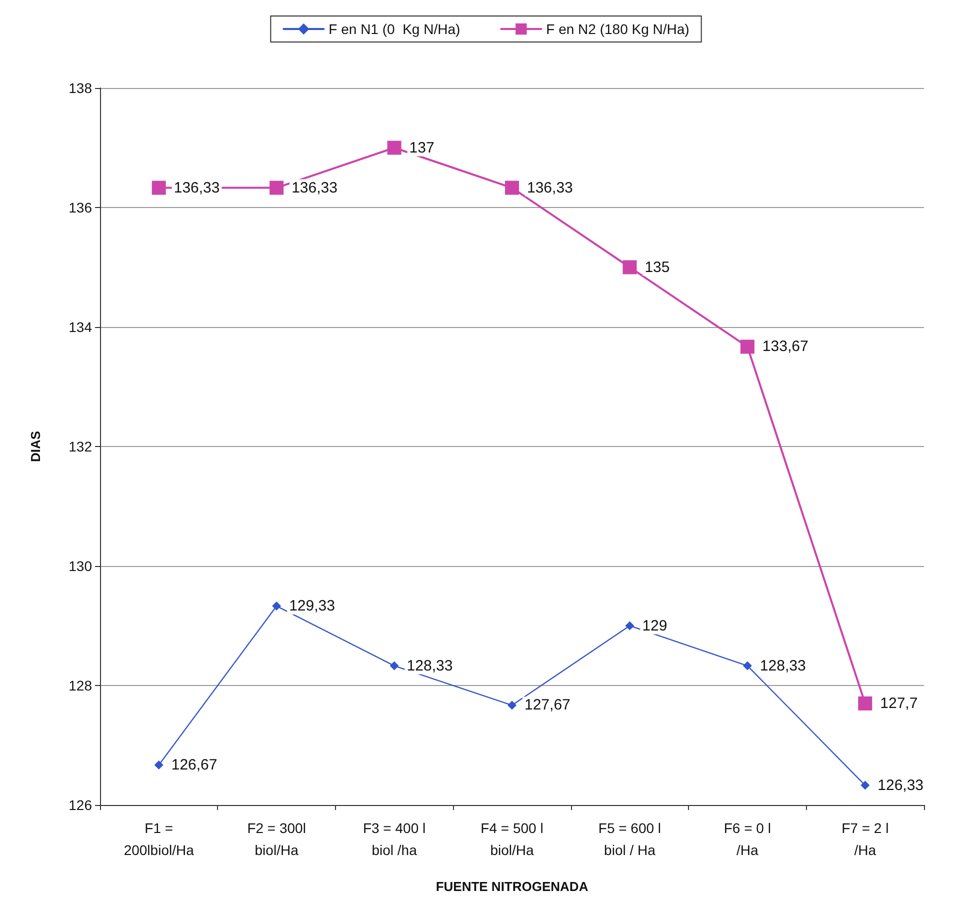 The image size is (972, 923). Describe the element at coordinates (312, 606) in the screenshot. I see `data-label: 129,33` at that location.